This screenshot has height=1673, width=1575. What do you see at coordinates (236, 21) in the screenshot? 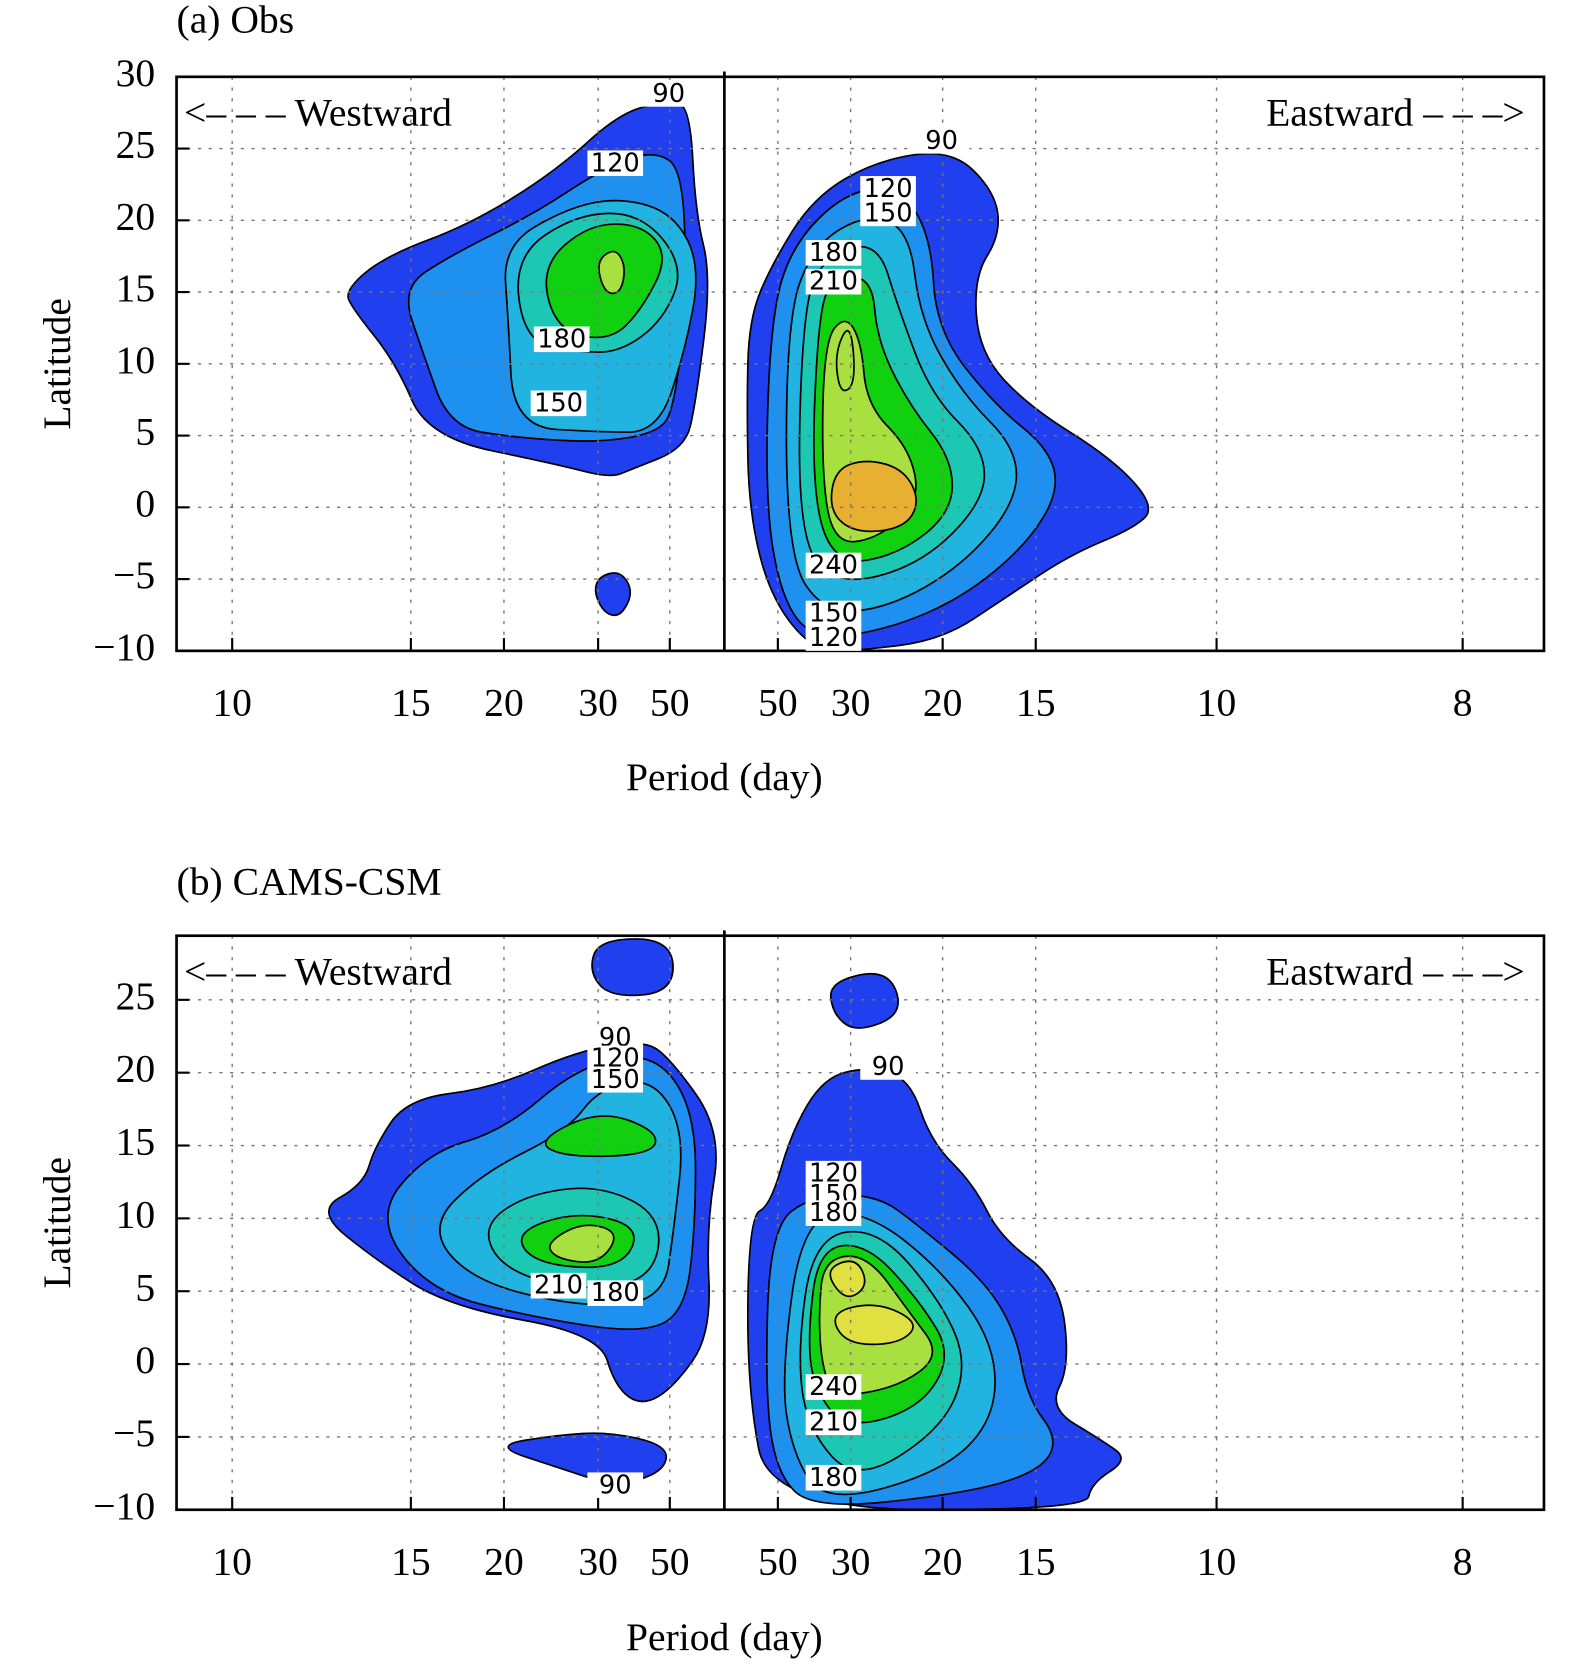
I see `panel-title: (a) Obs` at bounding box center [236, 21].